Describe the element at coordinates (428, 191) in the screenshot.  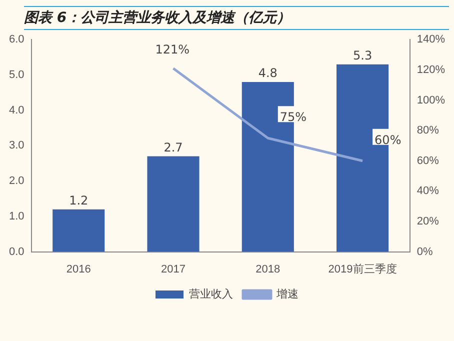
I see `y2-tick-label: 40%` at that location.